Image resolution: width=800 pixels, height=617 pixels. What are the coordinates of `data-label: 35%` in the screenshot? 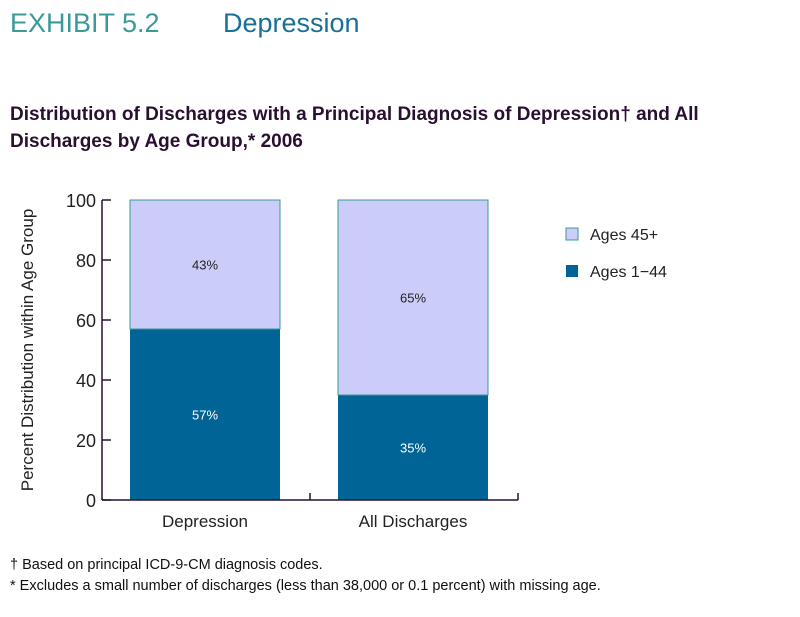 It's located at (413, 448).